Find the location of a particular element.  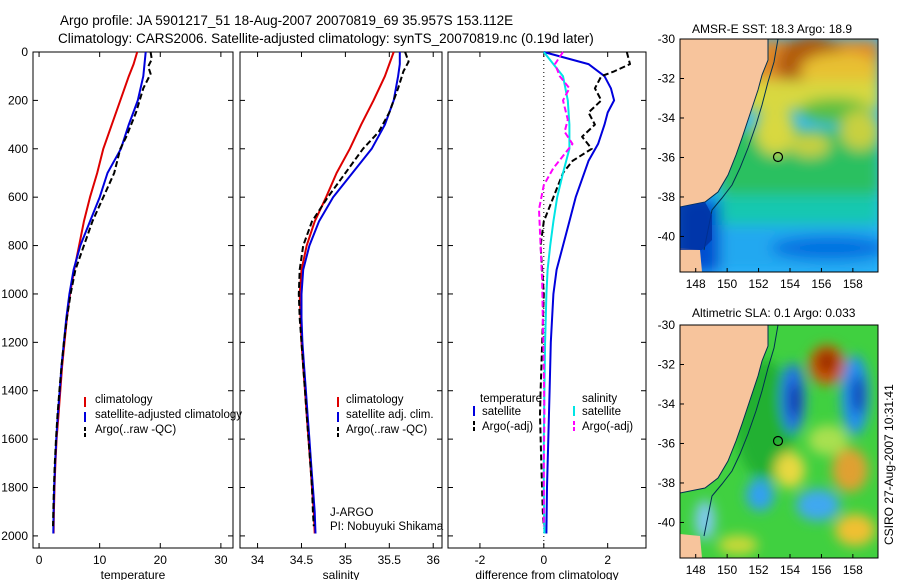

side-timestamp-label: CSIRO 27-Aug-2007 10:31:41 is located at coordinates (889, 464).